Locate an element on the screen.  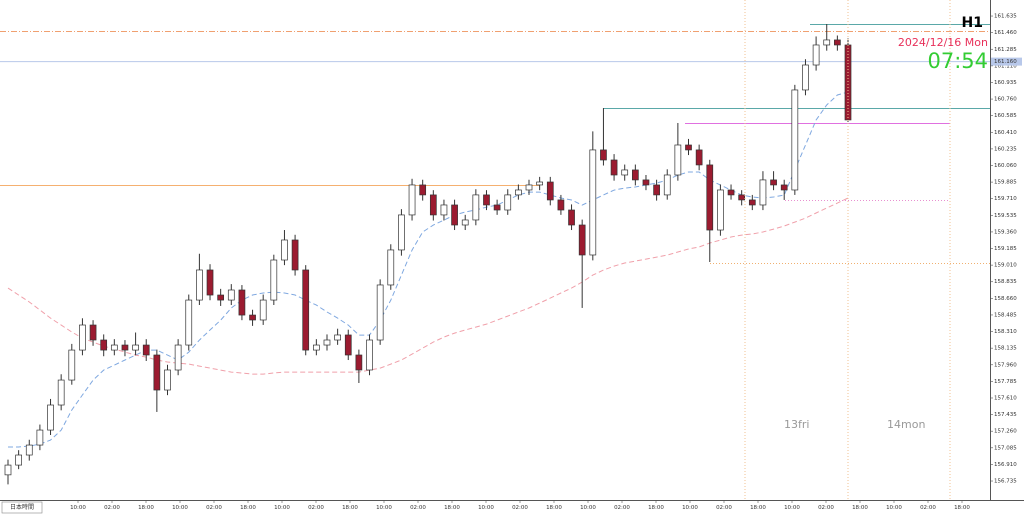
y-tick-label: 156.735 is located at coordinates (1005, 482).